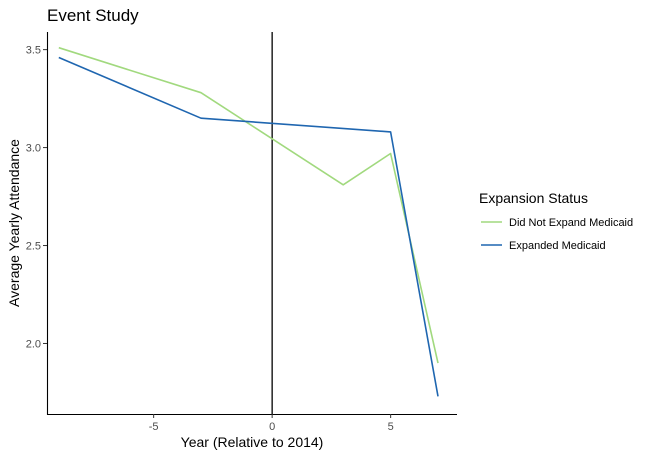 This screenshot has width=657, height=458. Describe the element at coordinates (14, 223) in the screenshot. I see `y-axis-title: Average Yearly Attendance` at that location.